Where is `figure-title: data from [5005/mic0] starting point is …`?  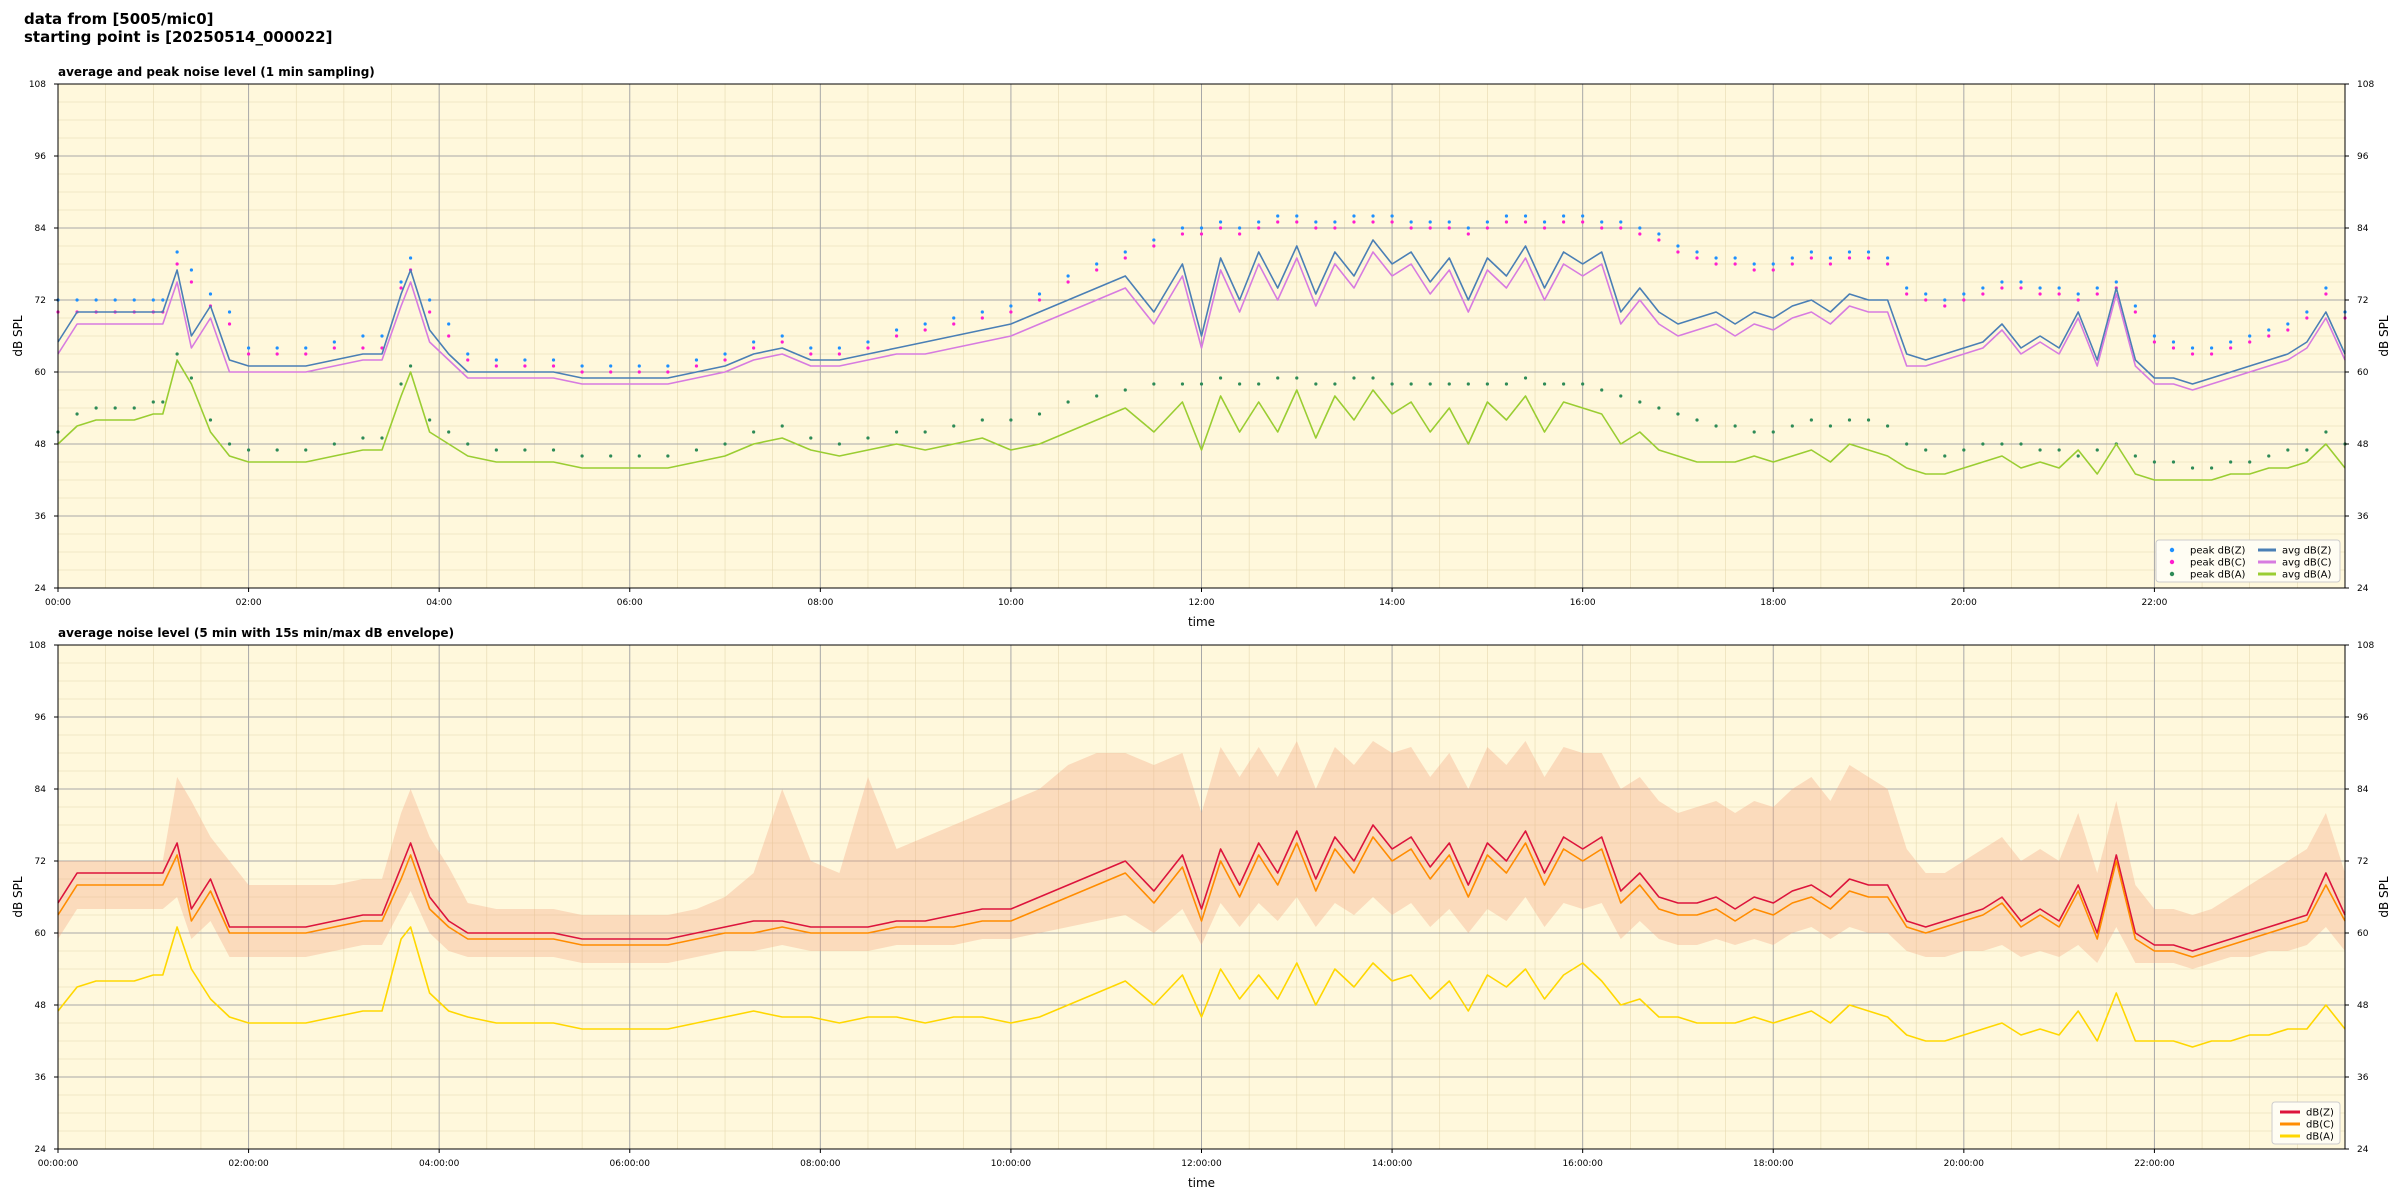 figure-title: data from [5005/mic0] starting point is … is located at coordinates (178, 28).